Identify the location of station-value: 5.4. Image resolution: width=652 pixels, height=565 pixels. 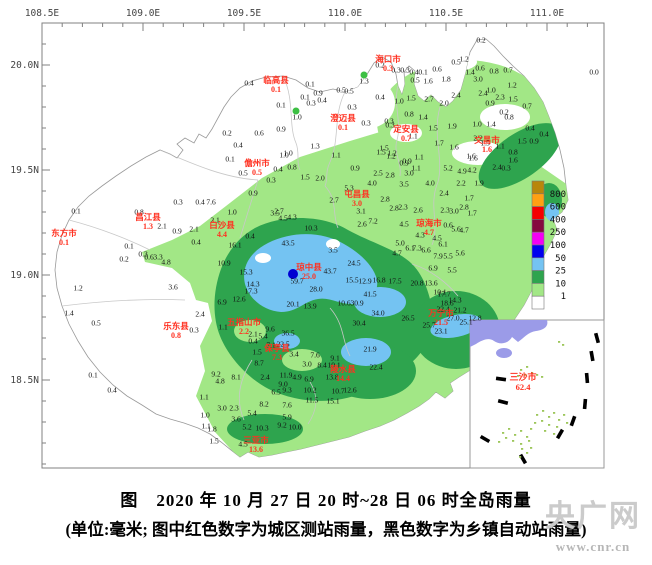
(263, 336).